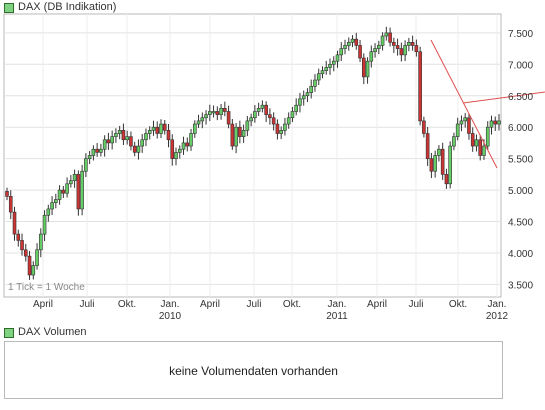  What do you see at coordinates (337, 316) in the screenshot?
I see `x-year-label: 2011` at bounding box center [337, 316].